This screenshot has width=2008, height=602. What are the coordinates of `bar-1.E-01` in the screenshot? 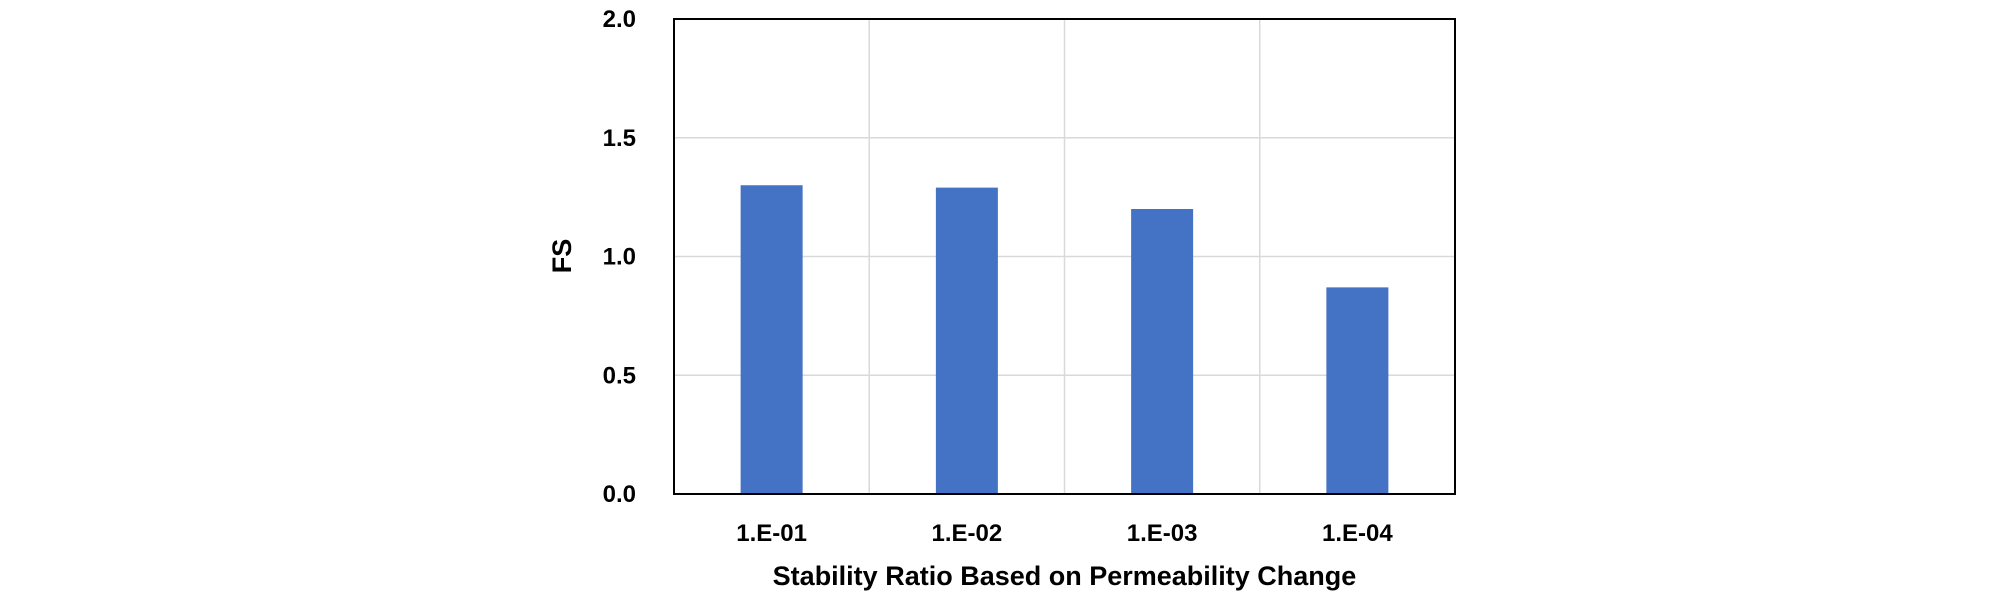 It's located at (771, 339).